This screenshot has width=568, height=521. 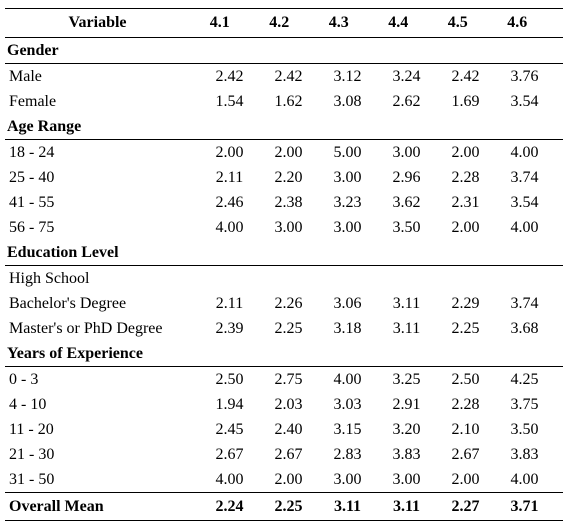 I want to click on table-cell: 3.75, so click(x=524, y=404).